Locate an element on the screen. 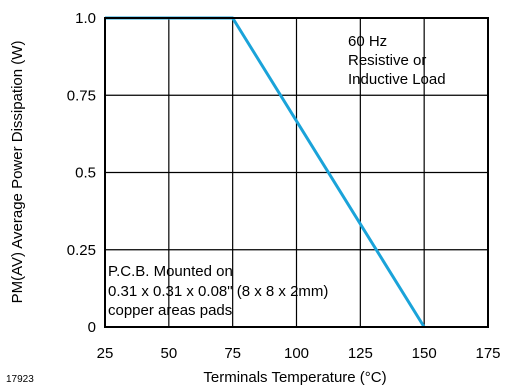 The image size is (507, 390). x-tick-label: 125 is located at coordinates (360, 353).